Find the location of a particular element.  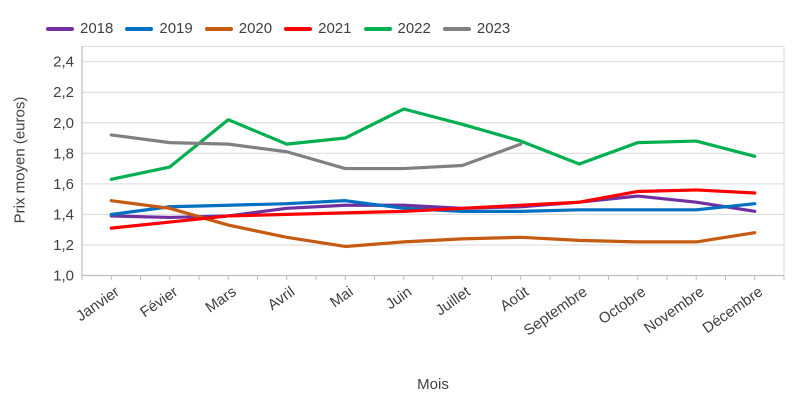

legend-swatch-2019 is located at coordinates (139, 28).